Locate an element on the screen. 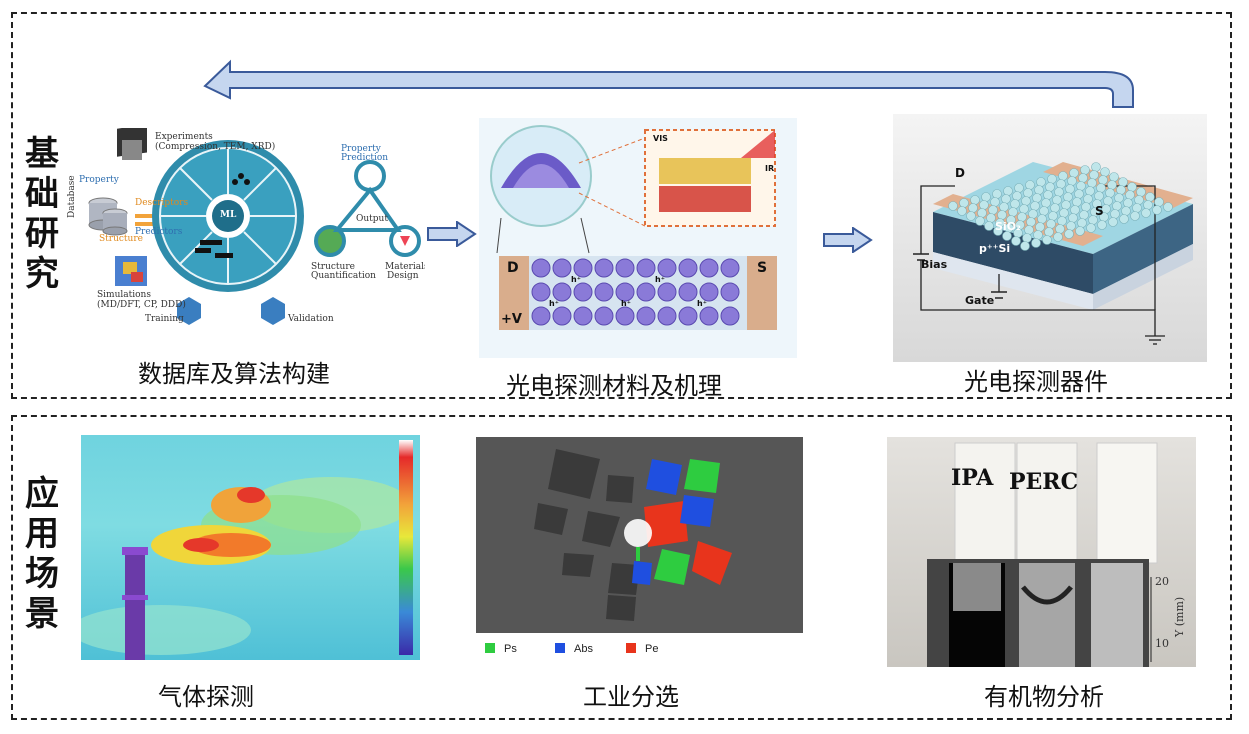  ipa-label: IPA is located at coordinates (972, 478).